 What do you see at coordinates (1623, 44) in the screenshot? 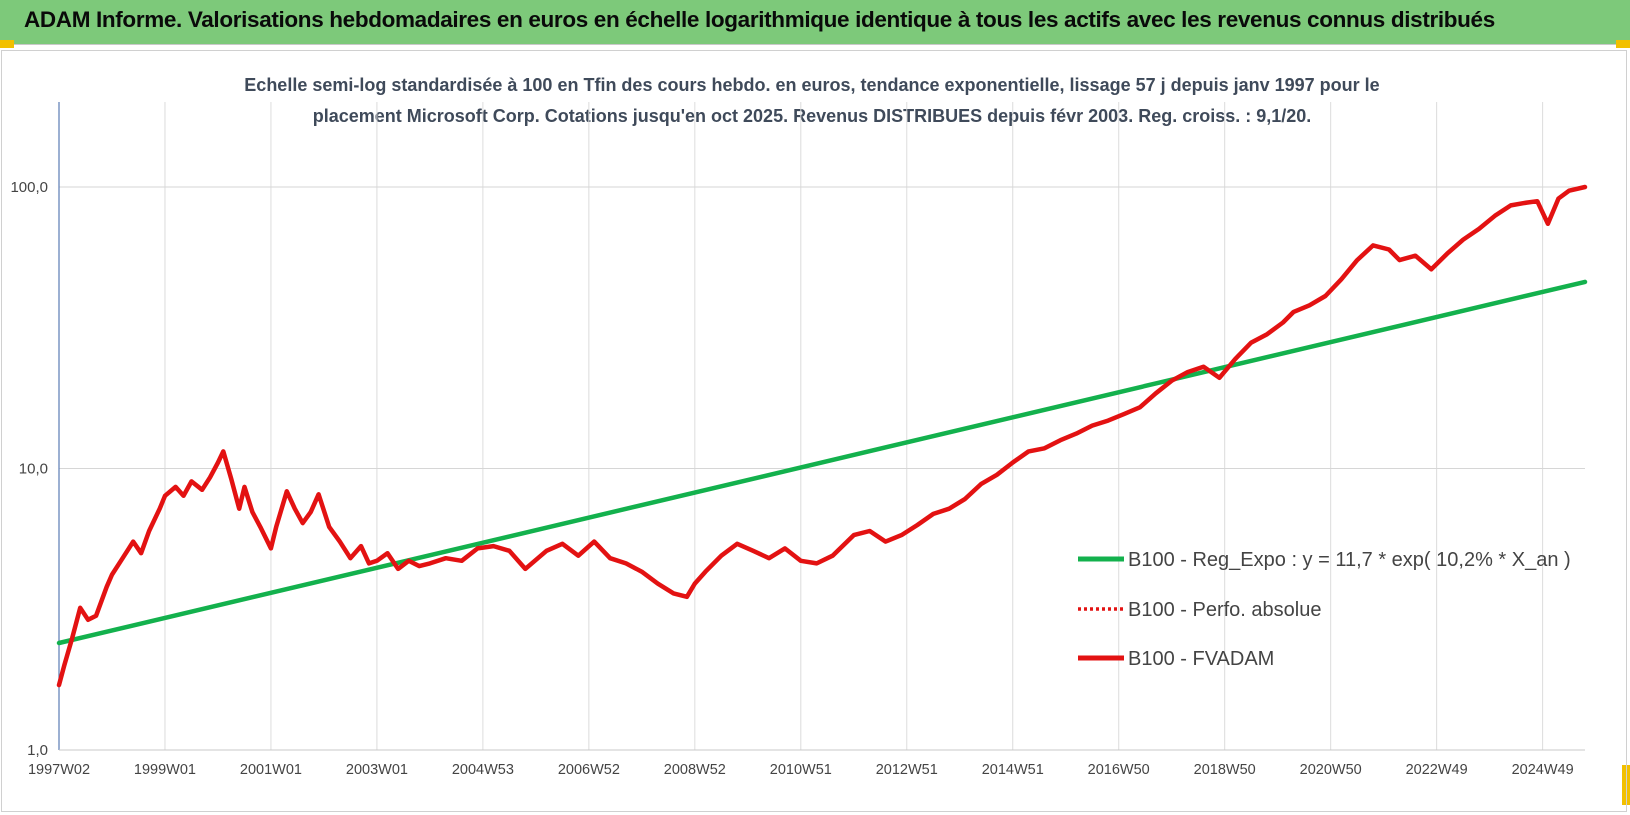
I see `corner-marker-right` at bounding box center [1623, 44].